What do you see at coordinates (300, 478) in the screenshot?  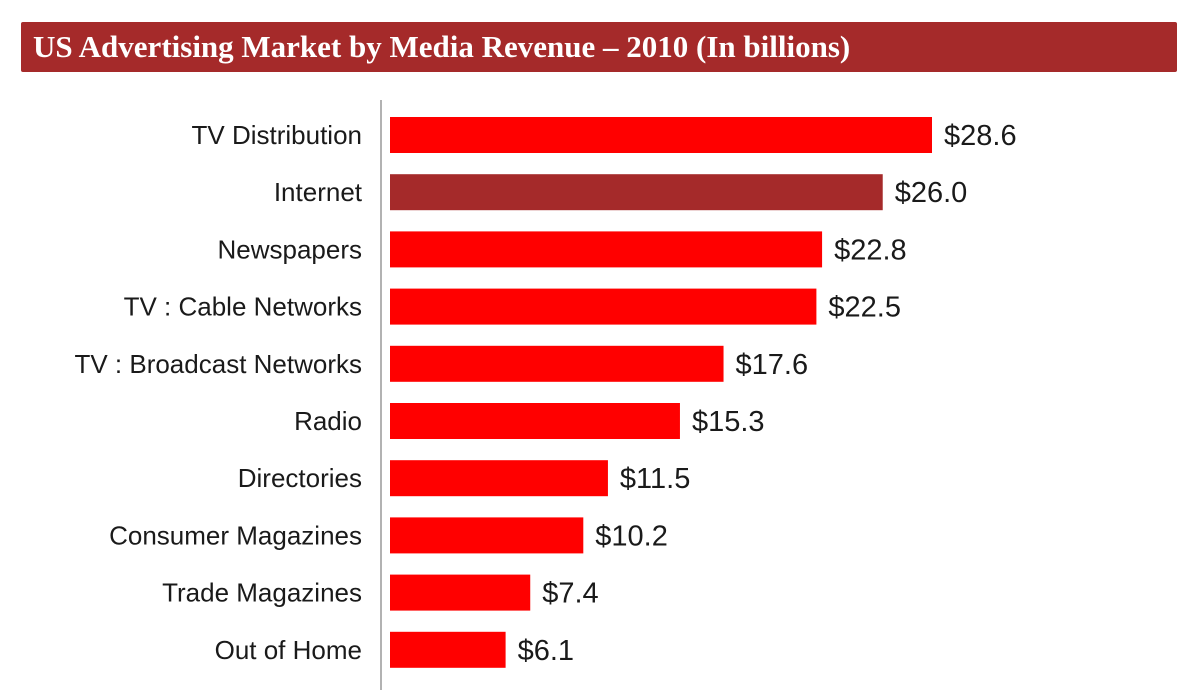 I see `category-label: Directories` at bounding box center [300, 478].